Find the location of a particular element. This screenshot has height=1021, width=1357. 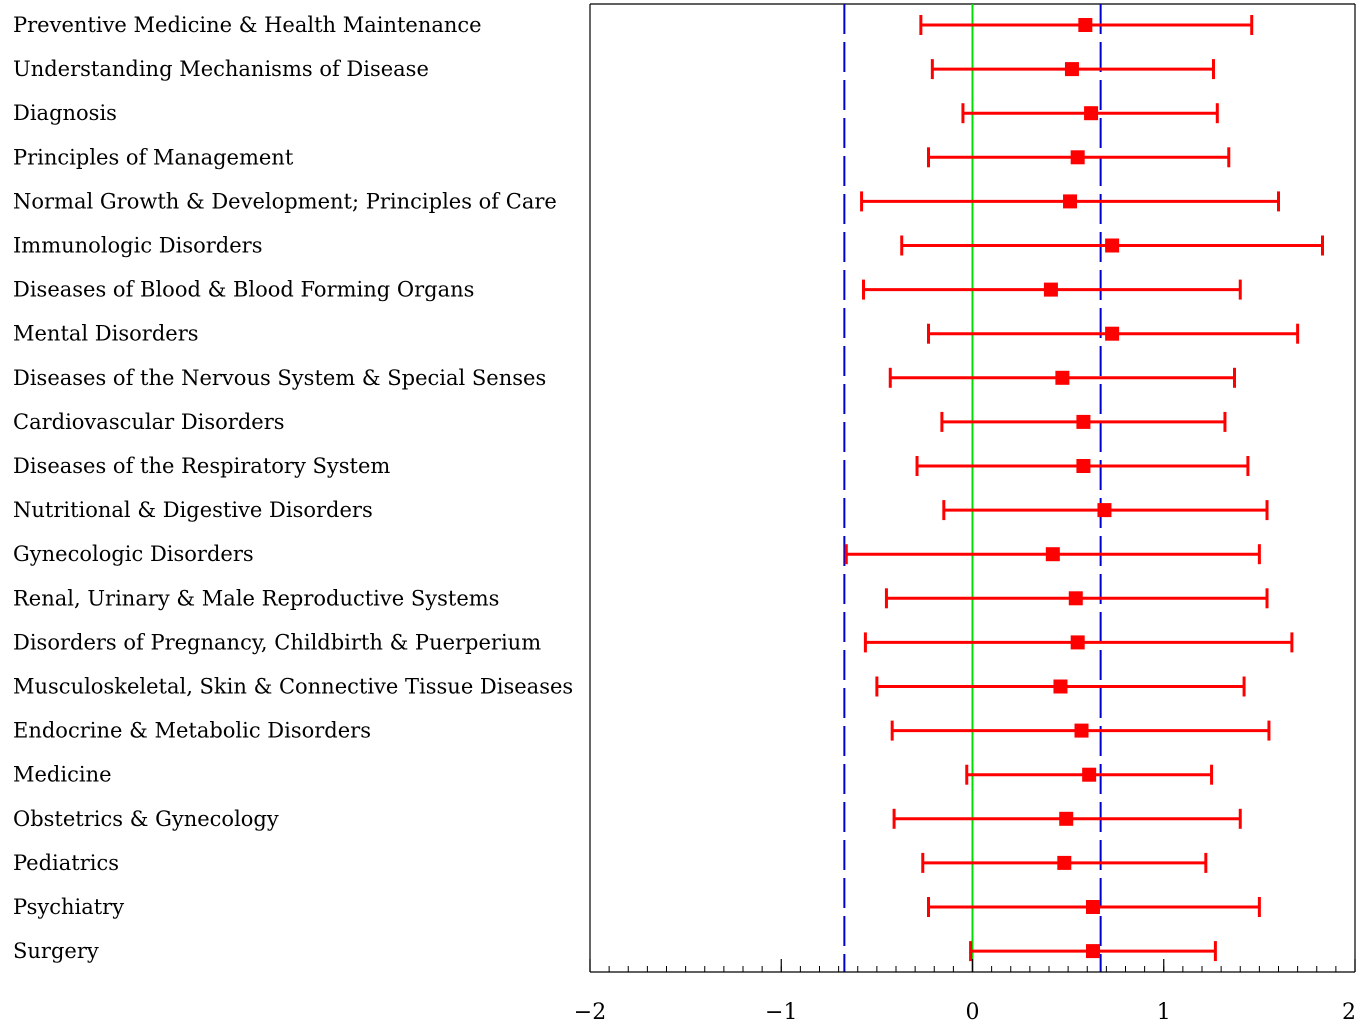

category-label: Gynecologic Disorders is located at coordinates (133, 554).